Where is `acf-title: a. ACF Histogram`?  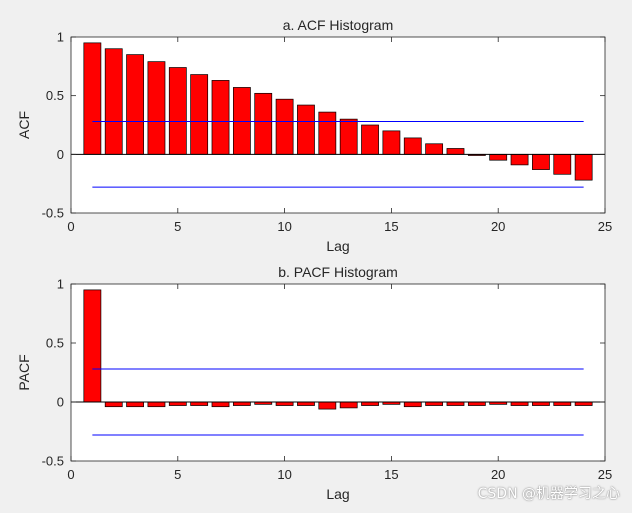 acf-title: a. ACF Histogram is located at coordinates (338, 25).